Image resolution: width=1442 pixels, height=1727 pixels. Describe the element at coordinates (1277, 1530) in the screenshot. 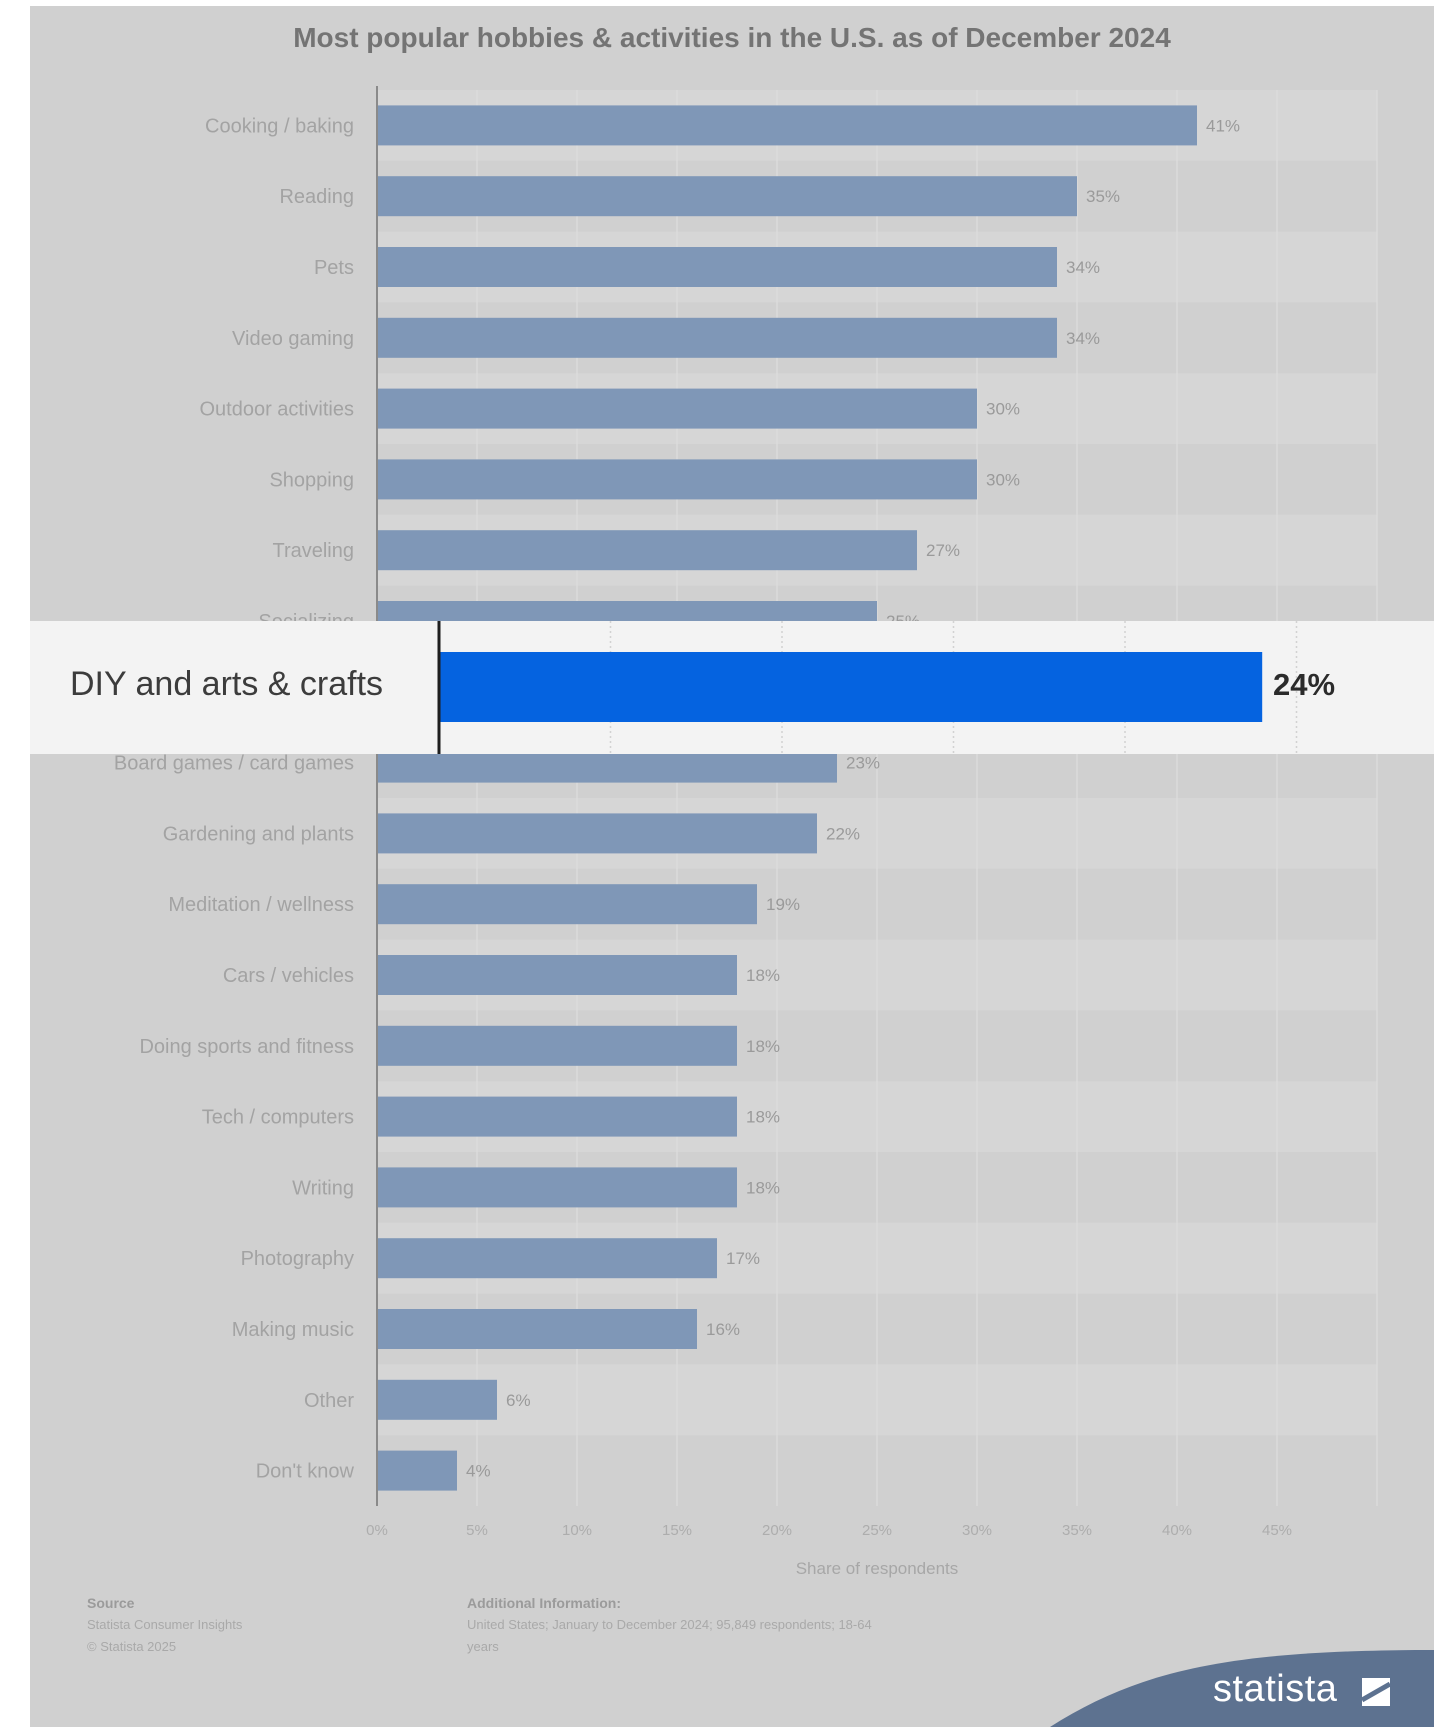

I see `x-tick-label: 45%` at that location.